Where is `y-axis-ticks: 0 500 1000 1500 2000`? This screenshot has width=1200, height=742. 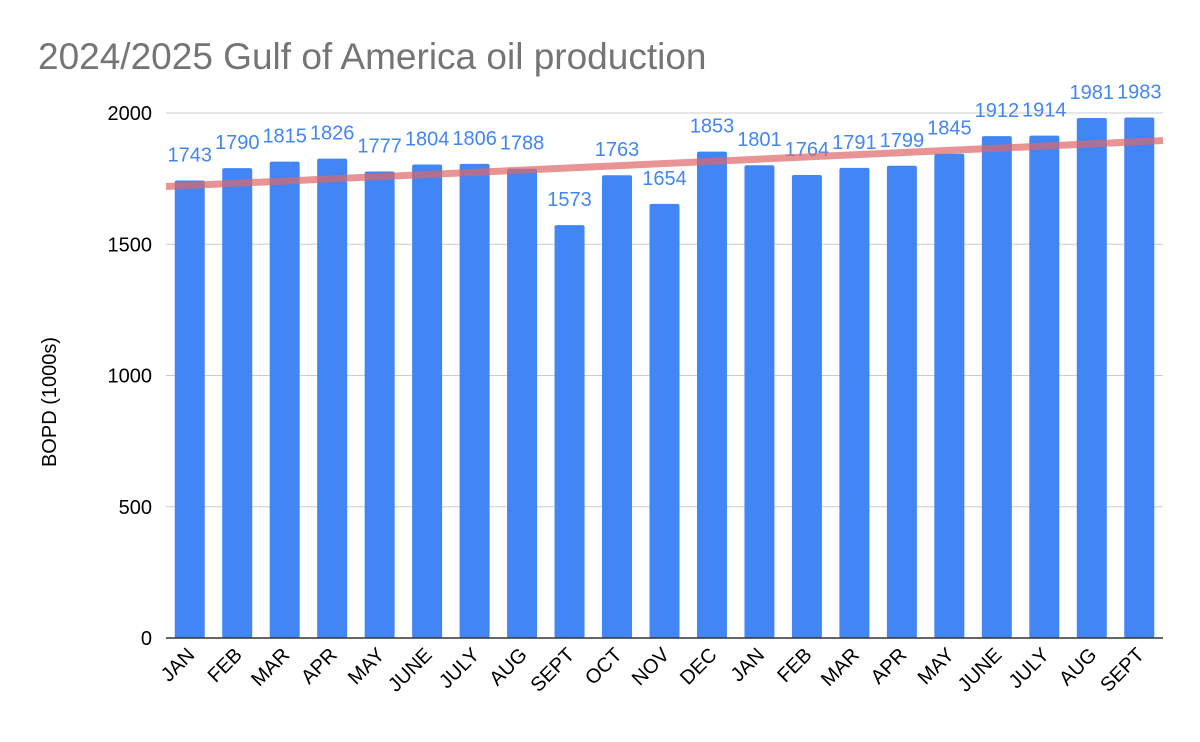
y-axis-ticks: 0 500 1000 1500 2000 is located at coordinates (130, 376).